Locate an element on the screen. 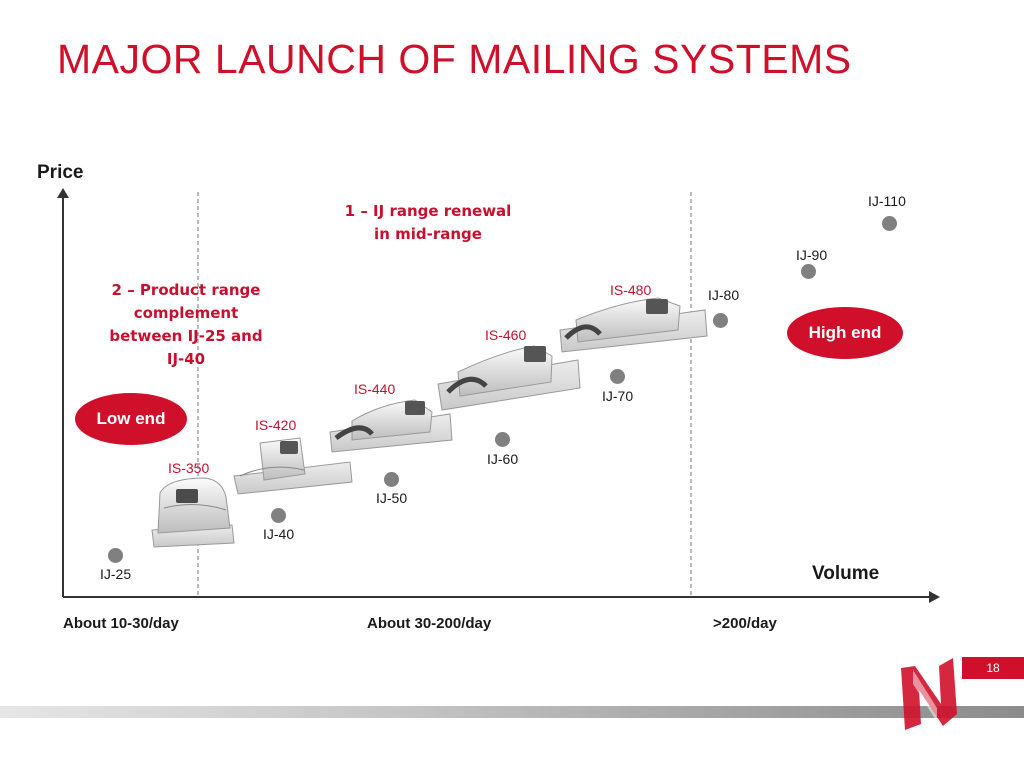 The height and width of the screenshot is (768, 1024). ij-50-label: IJ-50 is located at coordinates (392, 498).